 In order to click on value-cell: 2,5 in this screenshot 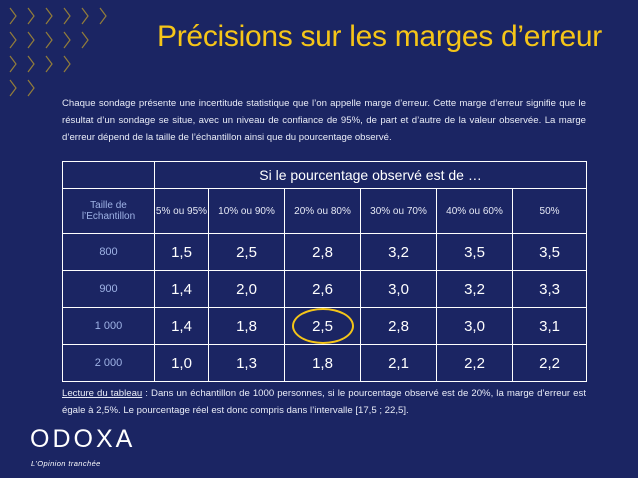, I will do `click(246, 252)`.